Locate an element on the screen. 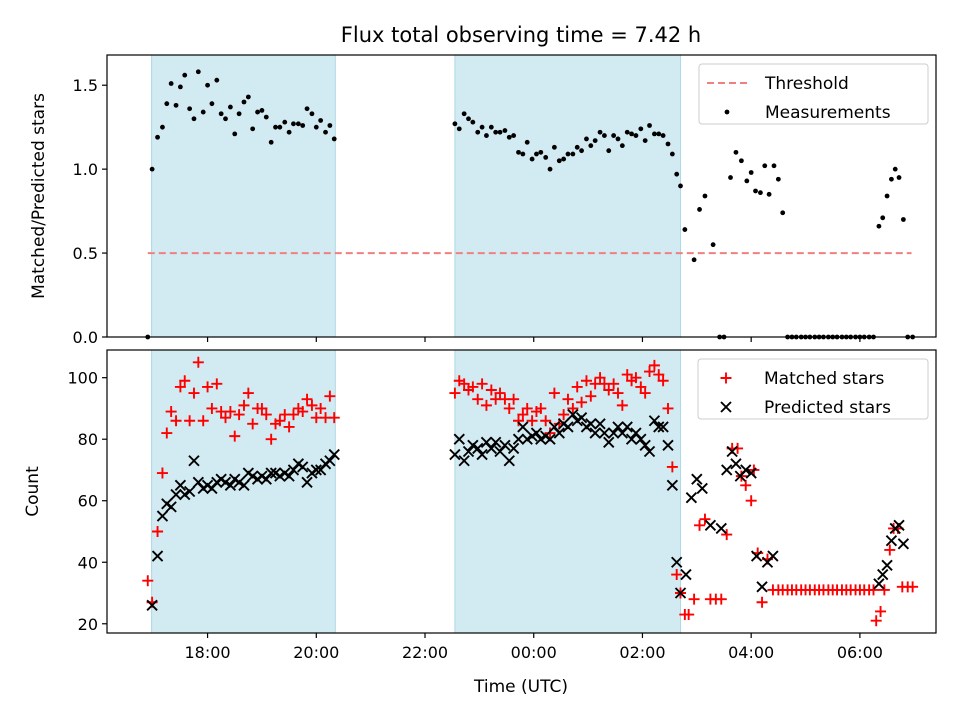 This screenshot has height=720, width=960. legend-label: Predicted stars is located at coordinates (827, 408).